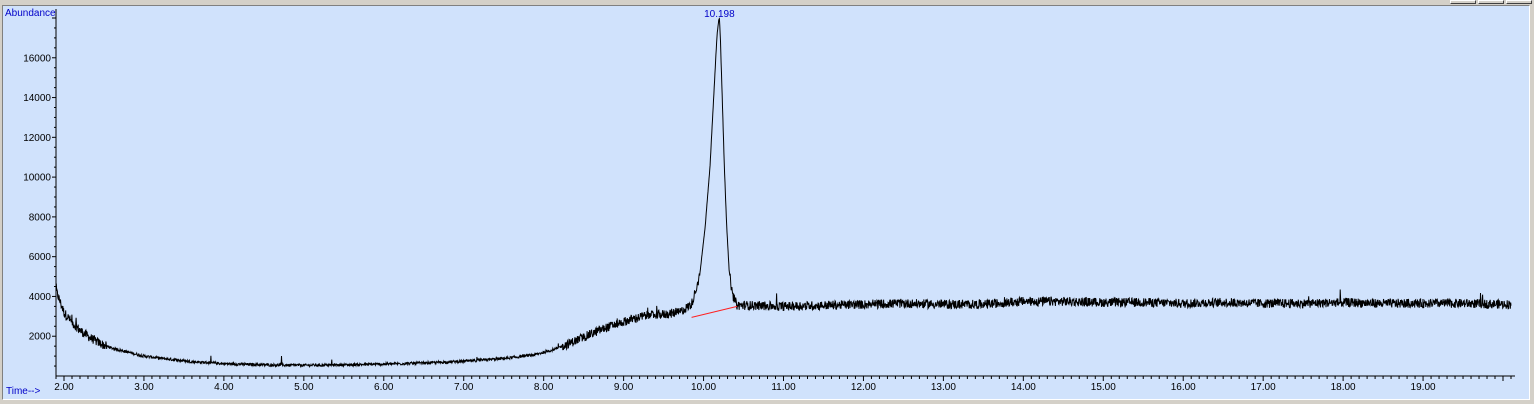 This screenshot has width=1534, height=404. I want to click on window-controls, so click(1491, 2).